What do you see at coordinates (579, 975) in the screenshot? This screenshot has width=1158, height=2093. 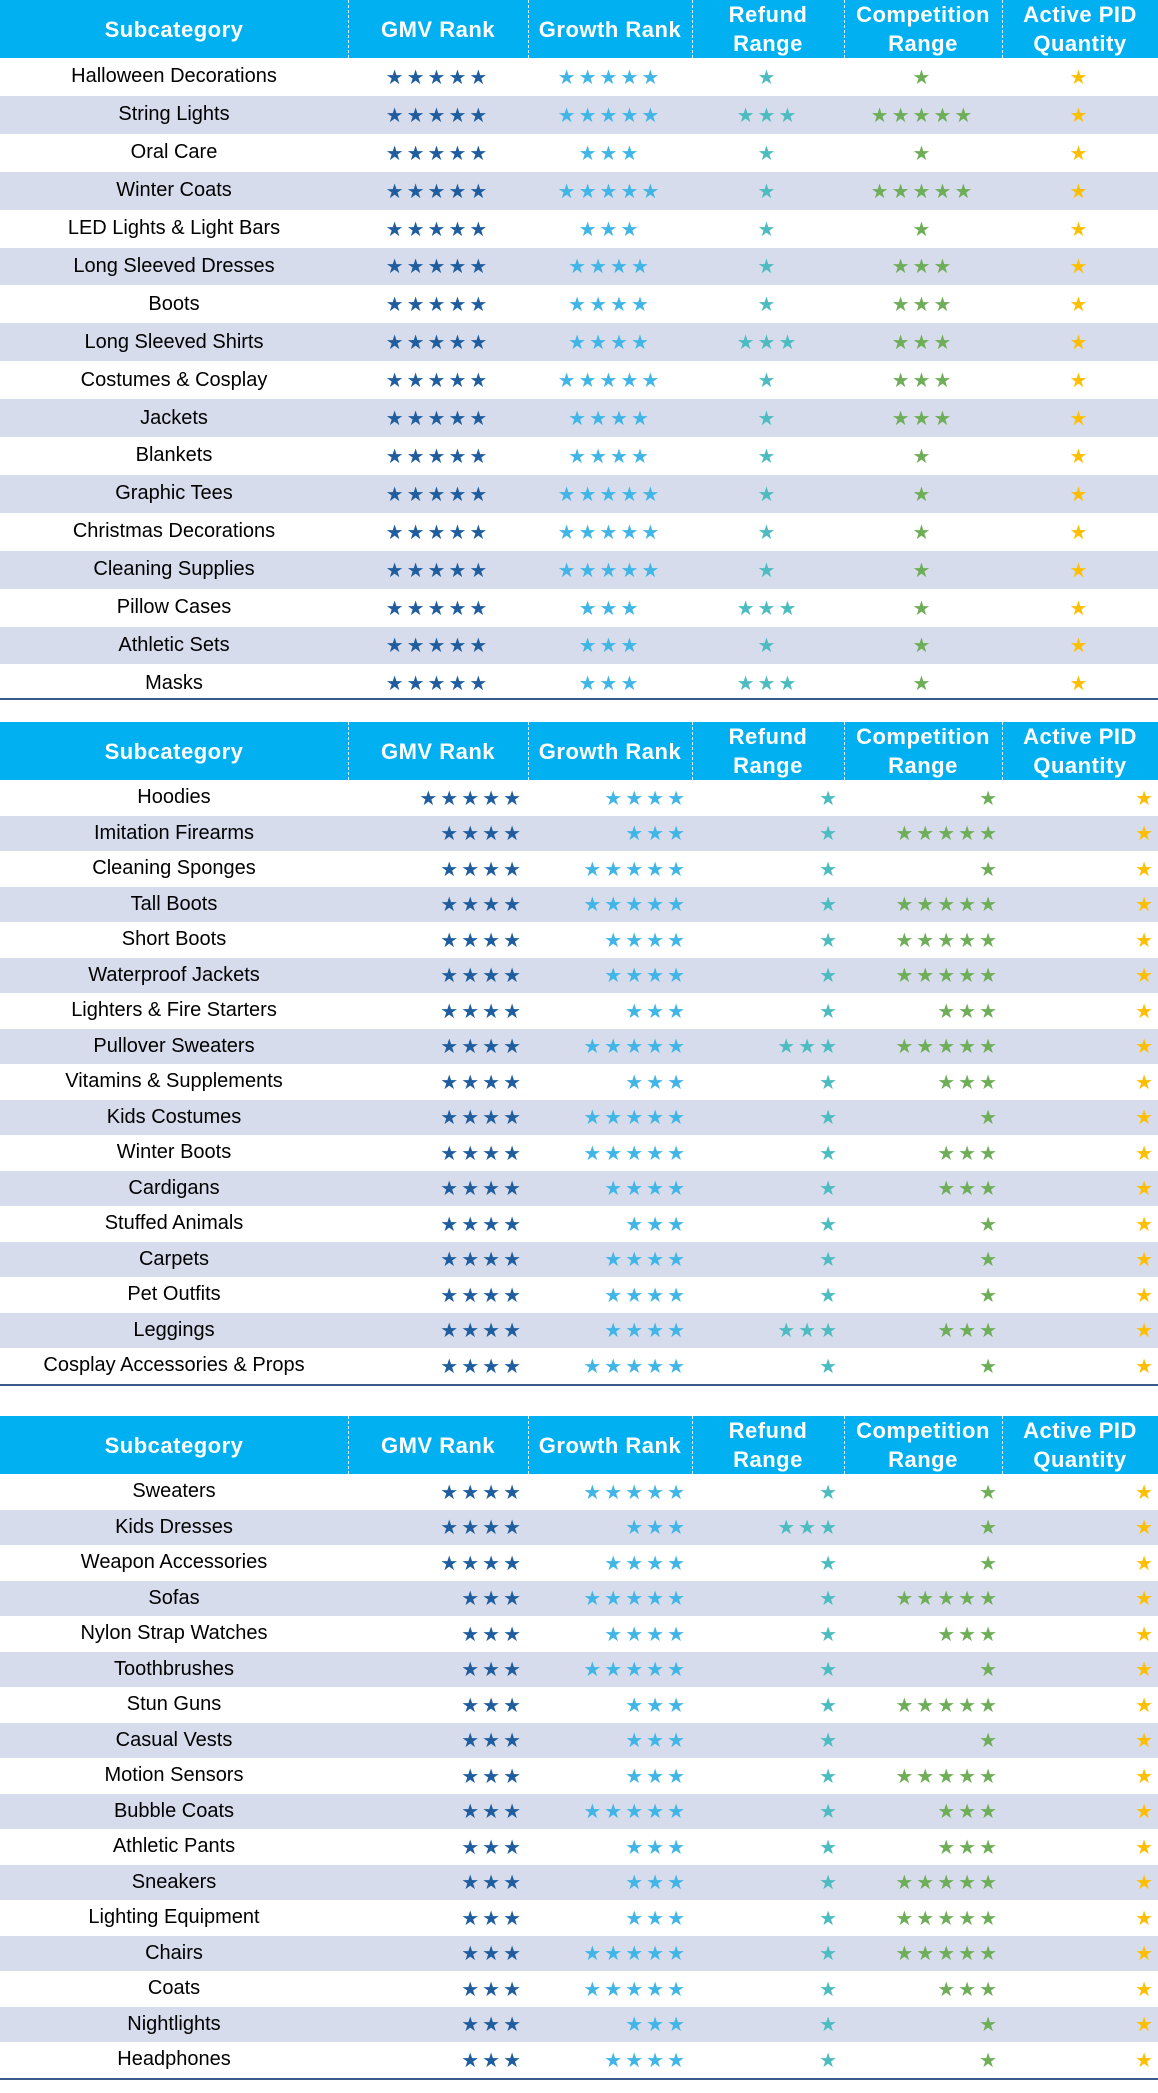 I see `table-row: Waterproof Jackets ★ ★ ★ ★ ★ ★ ★ ★ ★ ★ ★ ★ ★ ★ ★` at bounding box center [579, 975].